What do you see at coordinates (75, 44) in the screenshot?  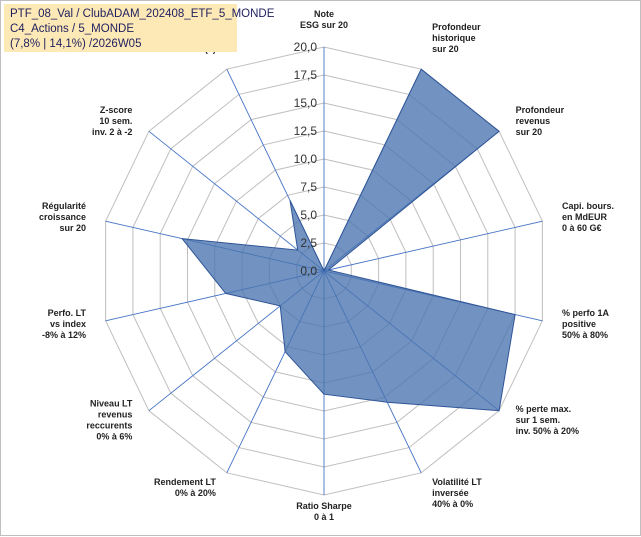 I see `chart-title-line-3: (7,8% | 14,1%) /2026W05` at bounding box center [75, 44].